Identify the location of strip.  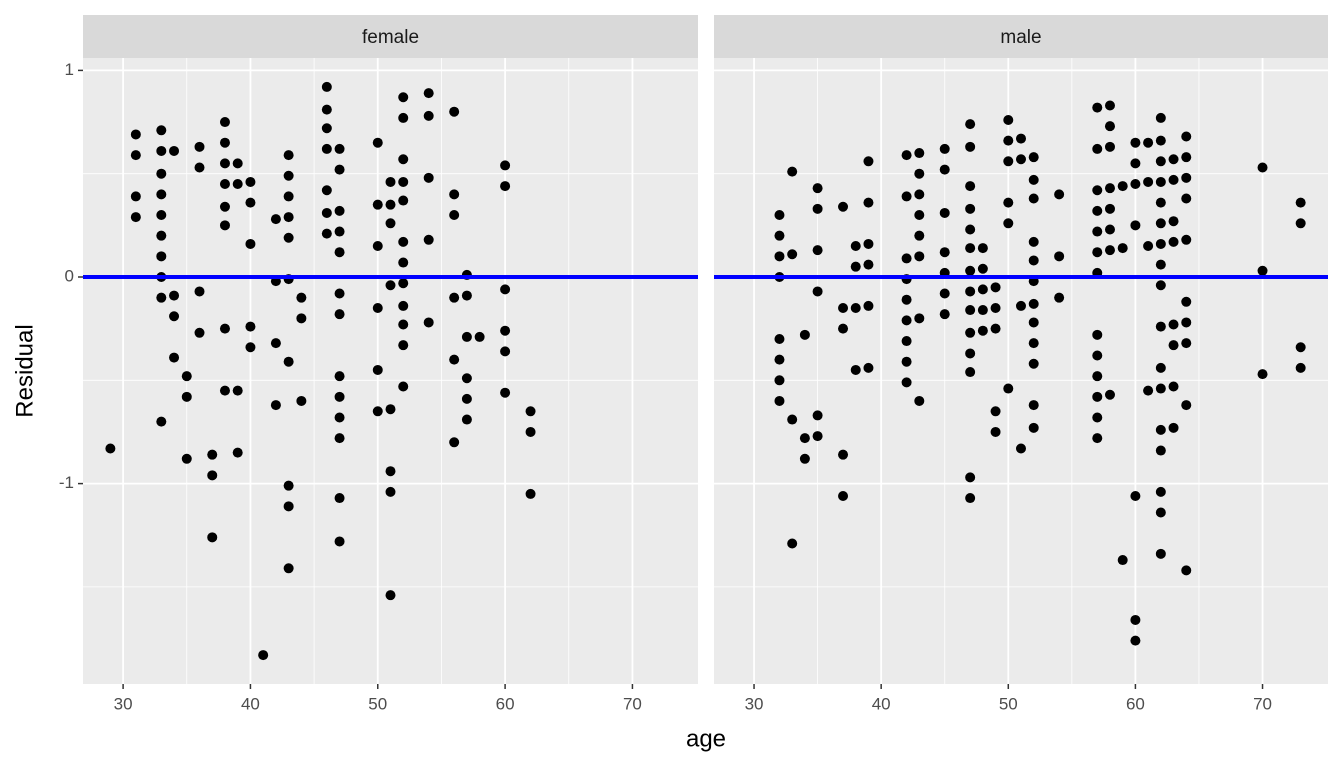
(390, 36).